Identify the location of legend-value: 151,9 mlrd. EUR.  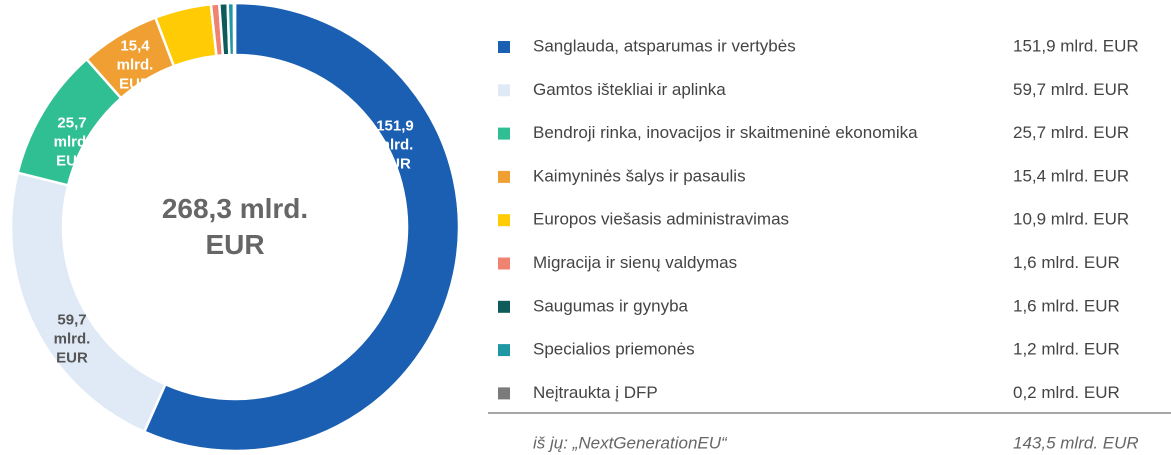
(1076, 45).